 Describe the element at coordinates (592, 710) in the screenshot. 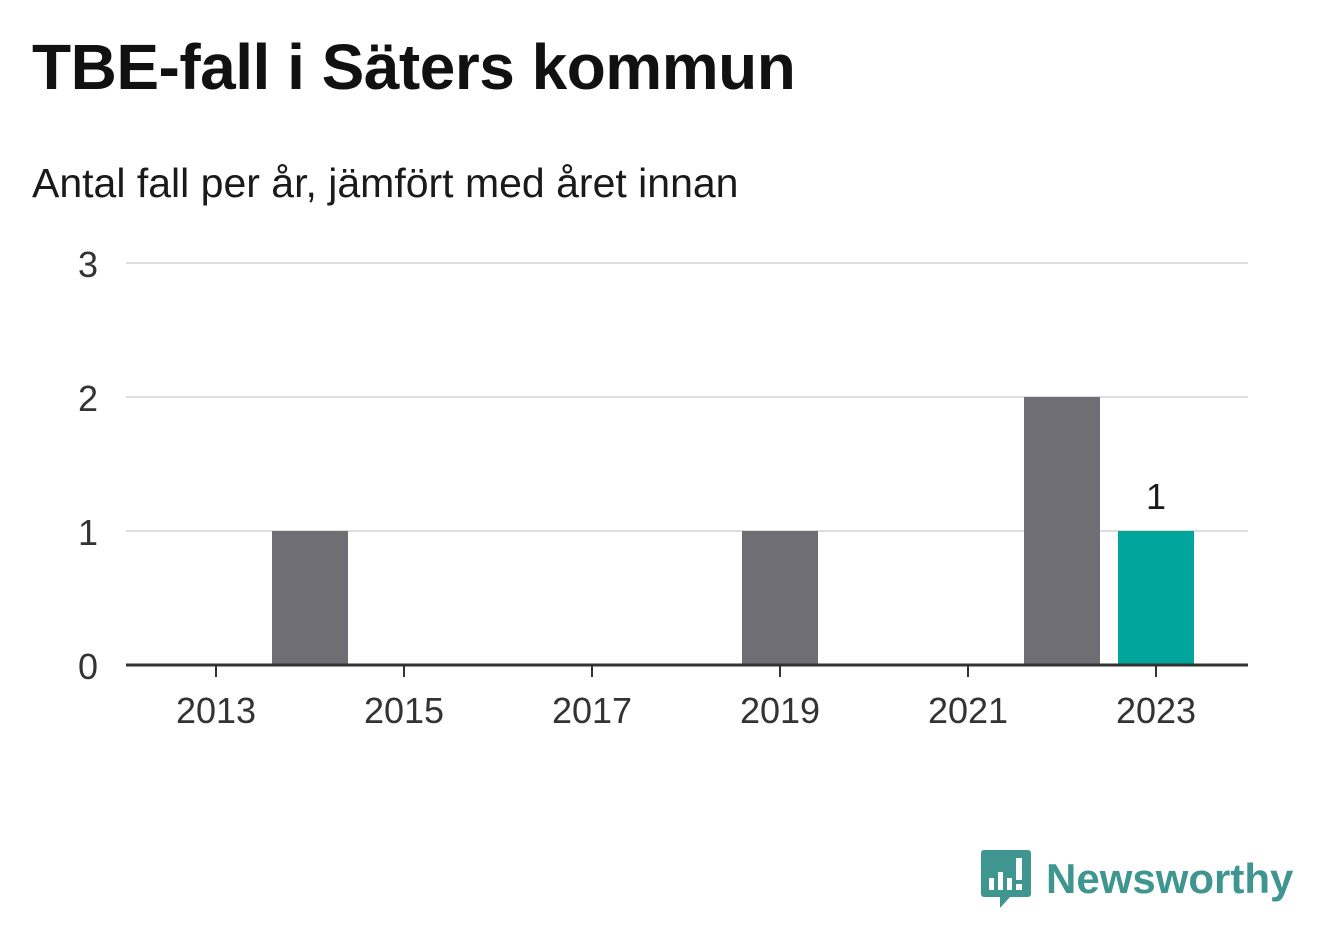

I see `x-tick-label: 2017` at that location.